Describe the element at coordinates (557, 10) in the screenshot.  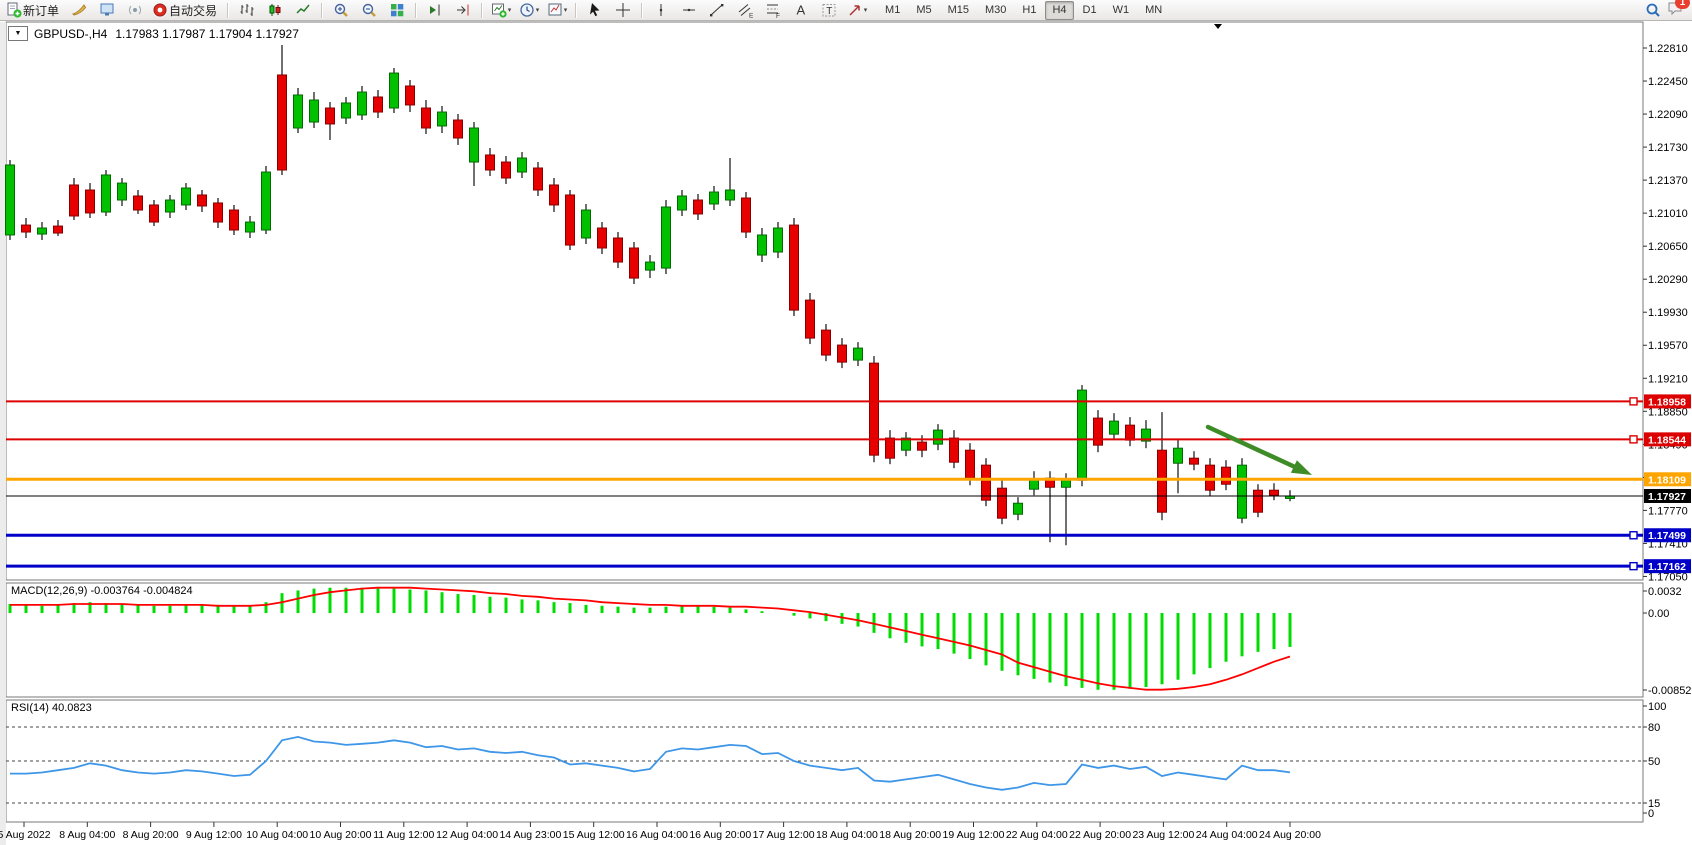
I see `templates-button: ▾` at that location.